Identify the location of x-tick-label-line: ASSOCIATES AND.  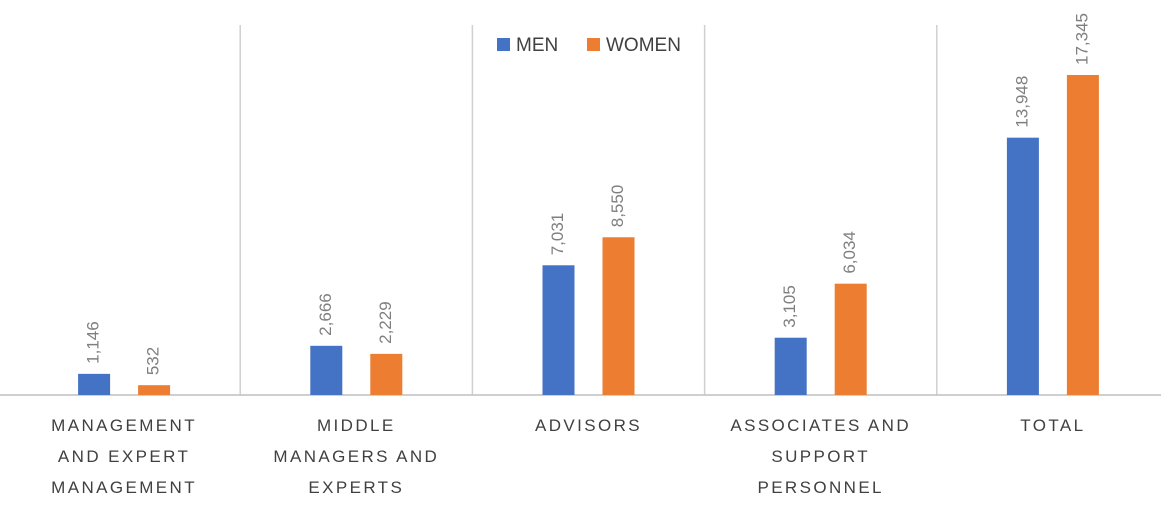
(821, 425).